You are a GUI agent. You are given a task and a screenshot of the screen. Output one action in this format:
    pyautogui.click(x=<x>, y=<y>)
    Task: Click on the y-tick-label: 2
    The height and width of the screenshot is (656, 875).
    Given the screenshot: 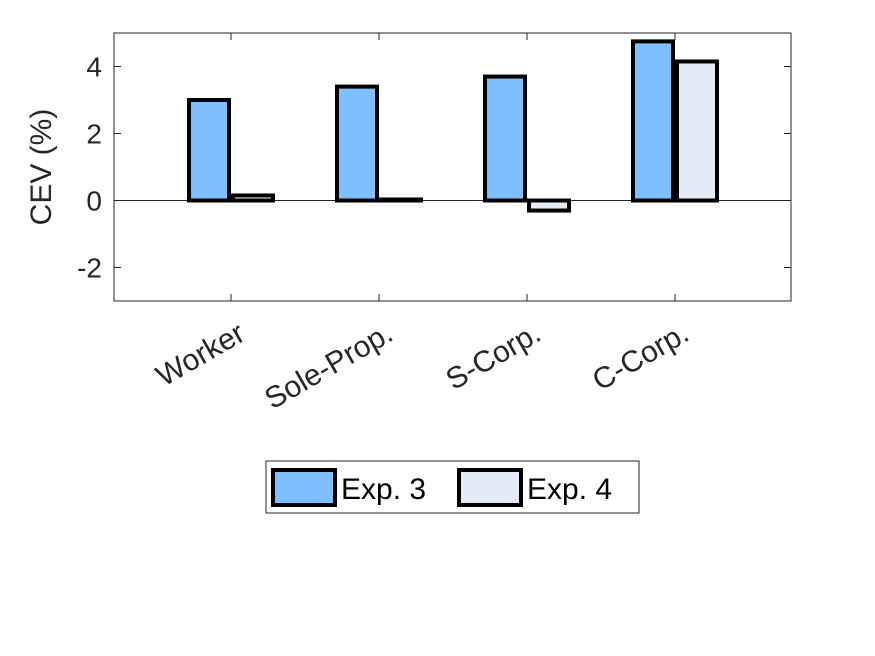 What is the action you would take?
    pyautogui.click(x=94, y=134)
    